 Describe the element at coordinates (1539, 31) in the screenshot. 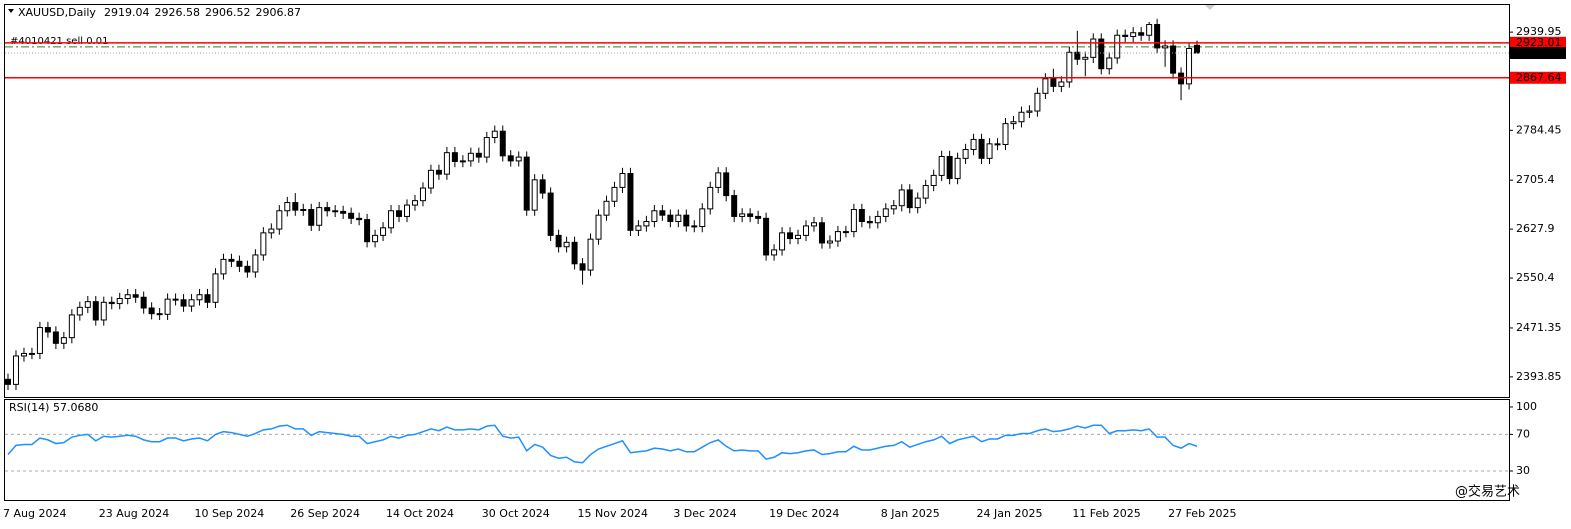

I see `y-tick-label: 2939.95` at that location.